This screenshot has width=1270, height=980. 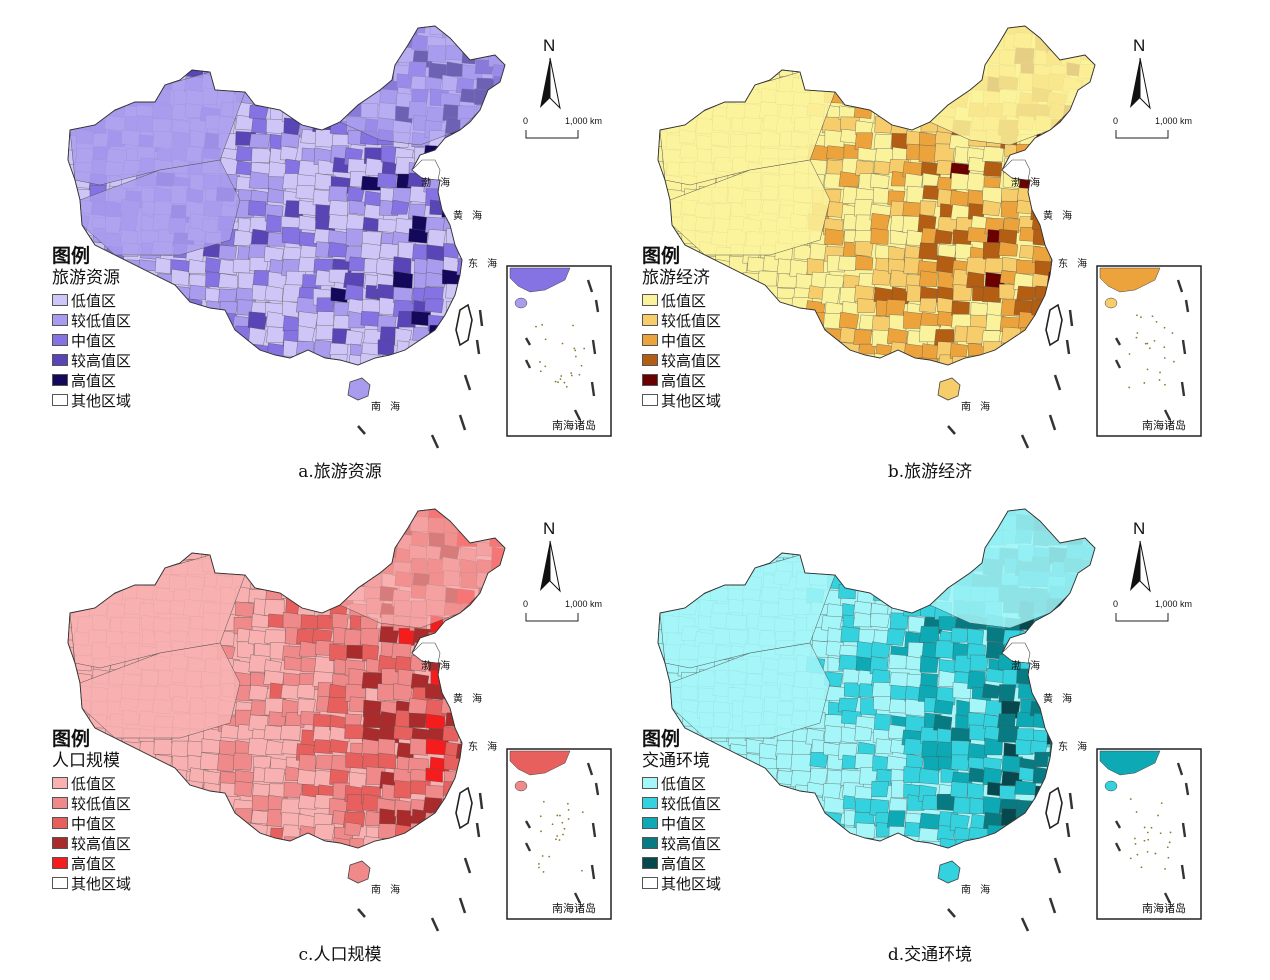 What do you see at coordinates (684, 863) in the screenshot?
I see `legend-label: 高值区` at bounding box center [684, 863].